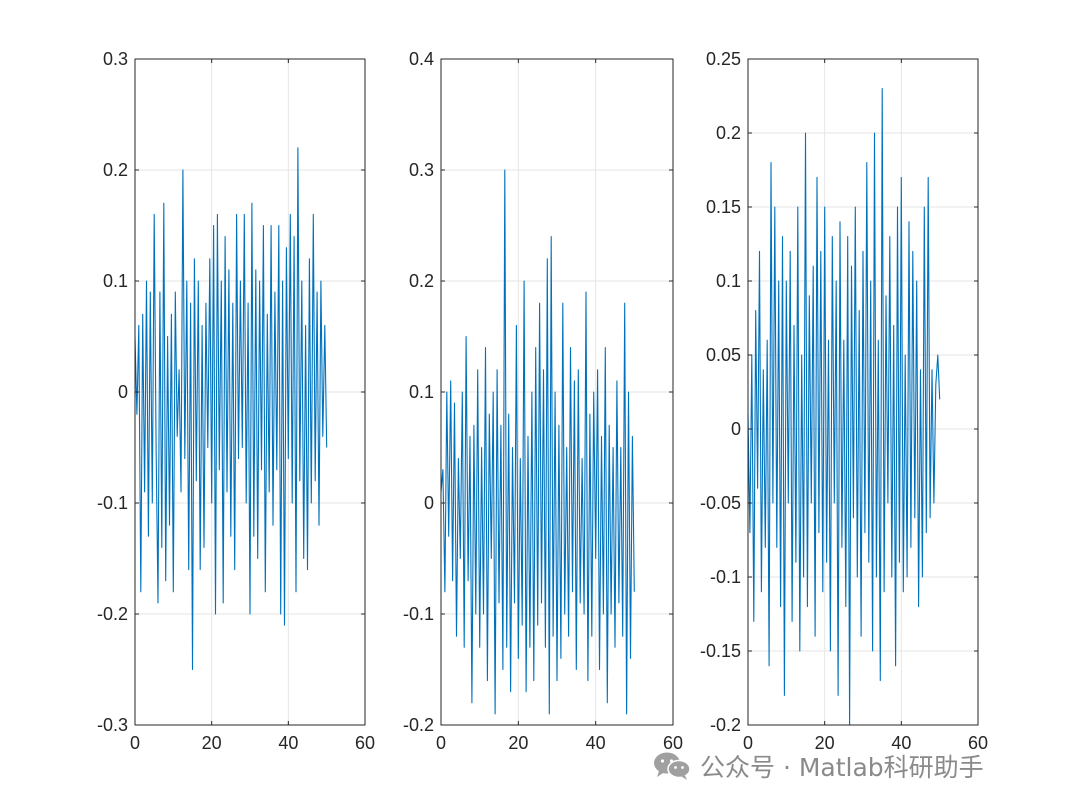 The height and width of the screenshot is (807, 1080). Describe the element at coordinates (723, 59) in the screenshot. I see `y-tick-label: 0.25` at that location.